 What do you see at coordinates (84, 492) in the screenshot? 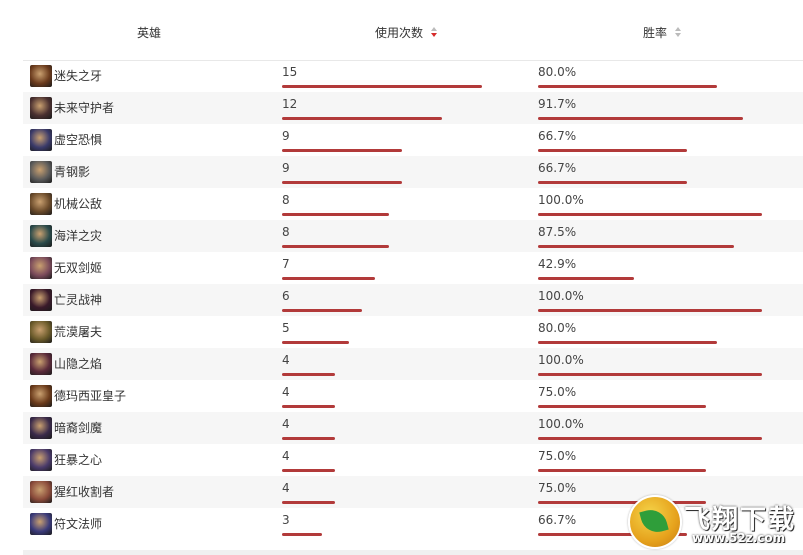
I see `hero-name: 猩红收割者` at bounding box center [84, 492].